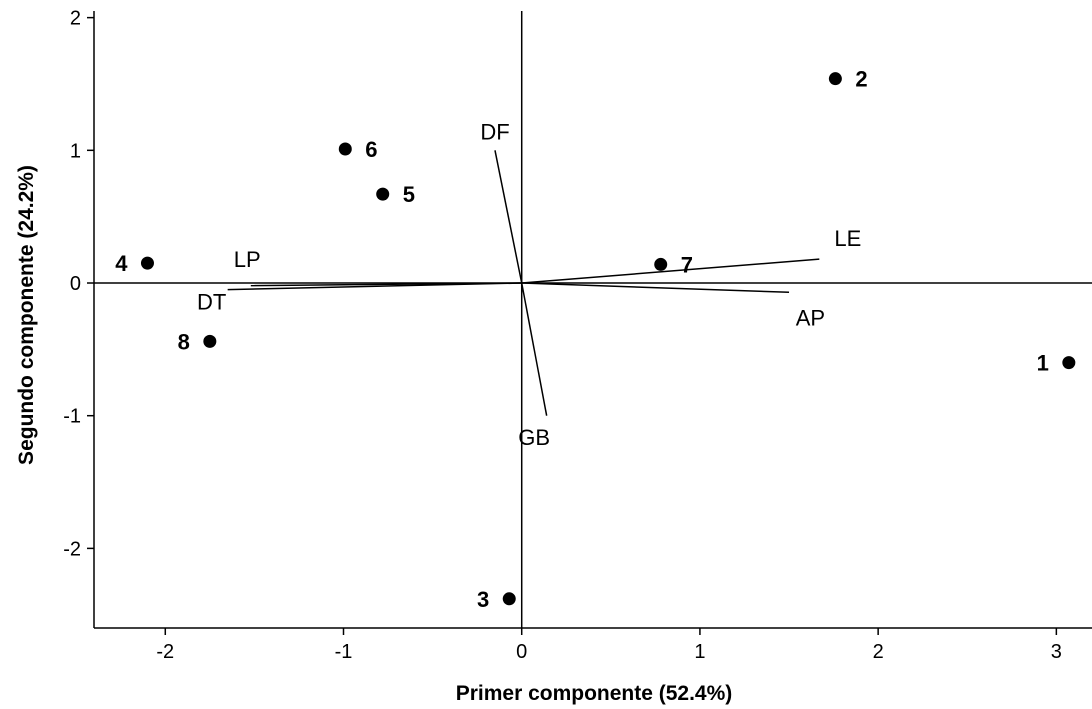 This screenshot has width=1092, height=709. Describe the element at coordinates (75, 19) in the screenshot. I see `y-tick-label: 2` at that location.